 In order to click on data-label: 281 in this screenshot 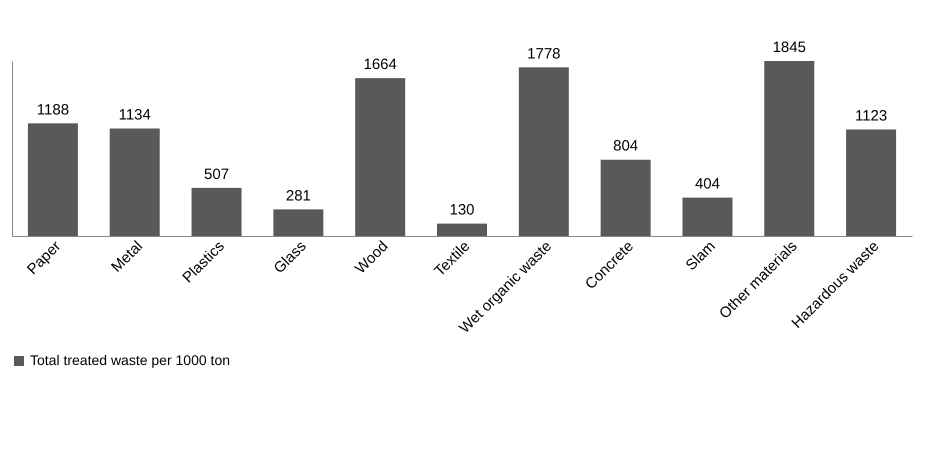, I will do `click(298, 195)`.